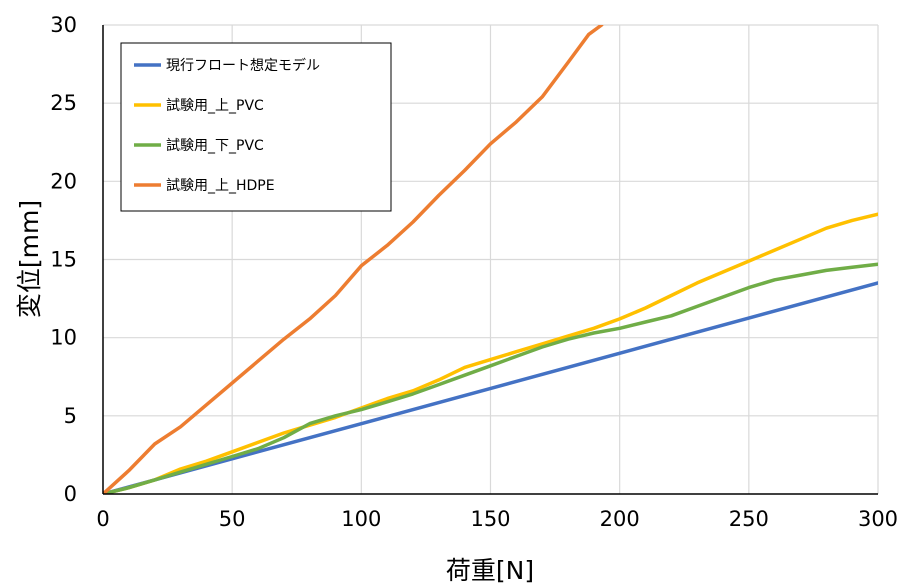 The width and height of the screenshot is (905, 585). What do you see at coordinates (243, 65) in the screenshot?
I see `legend-label-1: 現行フロート想定モデル` at bounding box center [243, 65].